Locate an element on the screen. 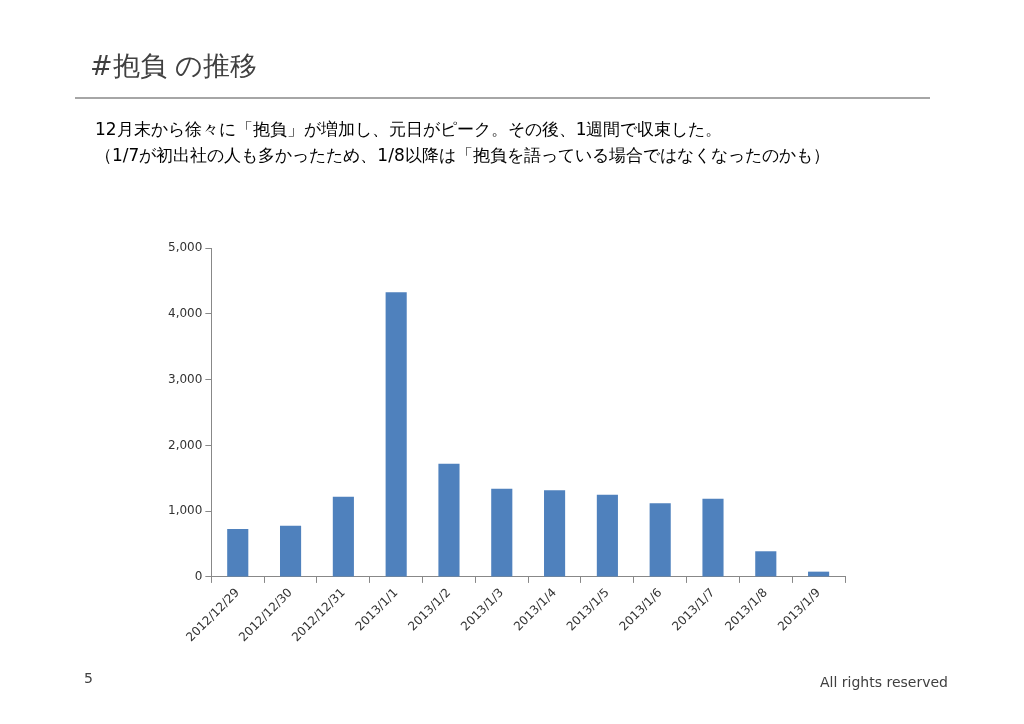  y-tick-label: 5,000 is located at coordinates (185, 247).